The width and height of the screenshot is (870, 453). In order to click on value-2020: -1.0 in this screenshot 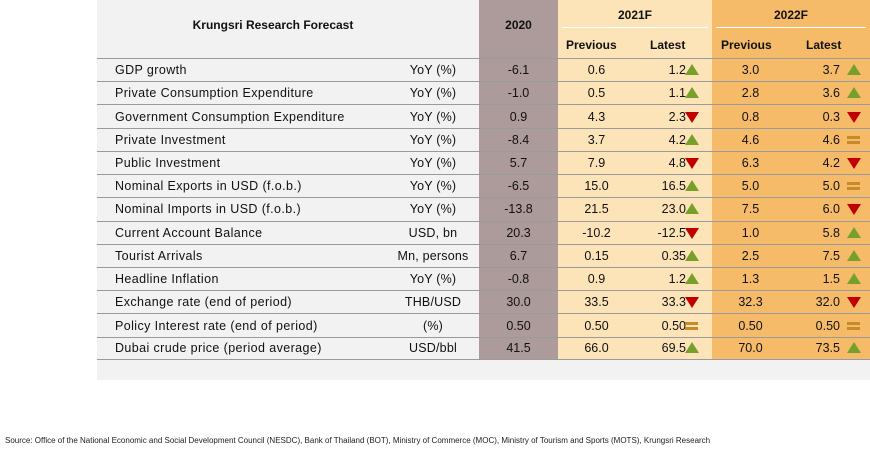, I will do `click(518, 93)`.